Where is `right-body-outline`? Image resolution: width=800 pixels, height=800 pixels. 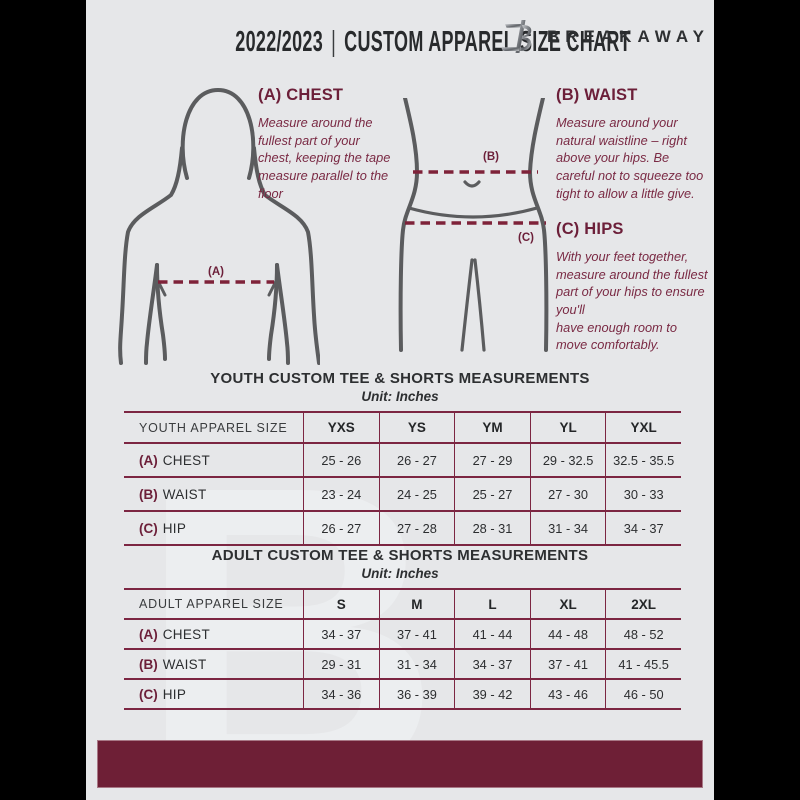 right-body-outline is located at coordinates (538, 225).